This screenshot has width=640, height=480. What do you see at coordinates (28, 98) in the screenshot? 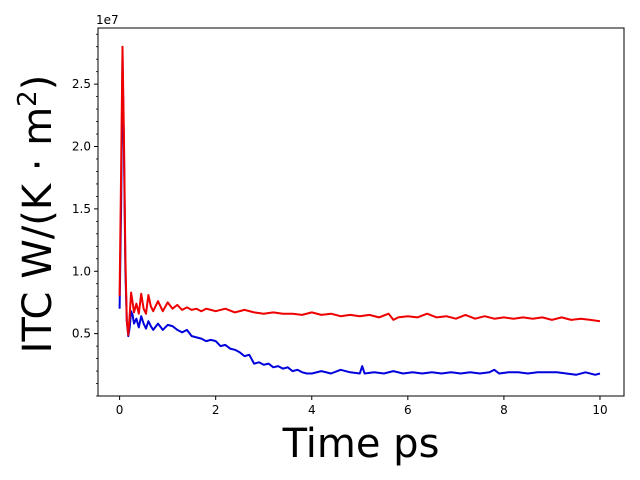
I see `y-axis-title-superscript: 2` at bounding box center [28, 98].